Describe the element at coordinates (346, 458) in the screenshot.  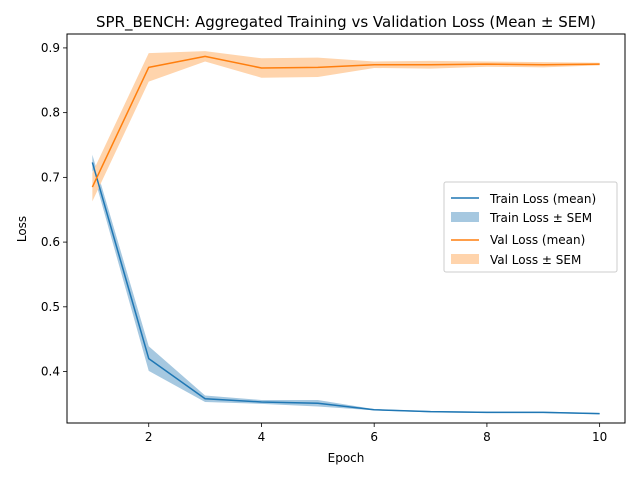
I see `x-axis-label: Epoch` at that location.